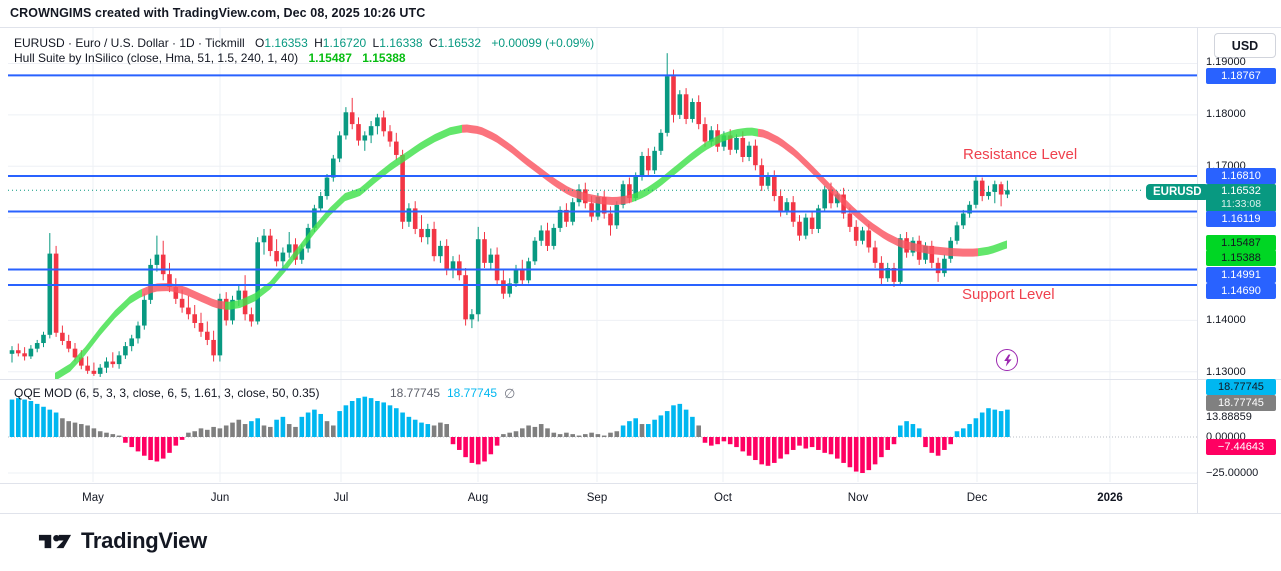  I want to click on pane-divider, so click(640, 379).